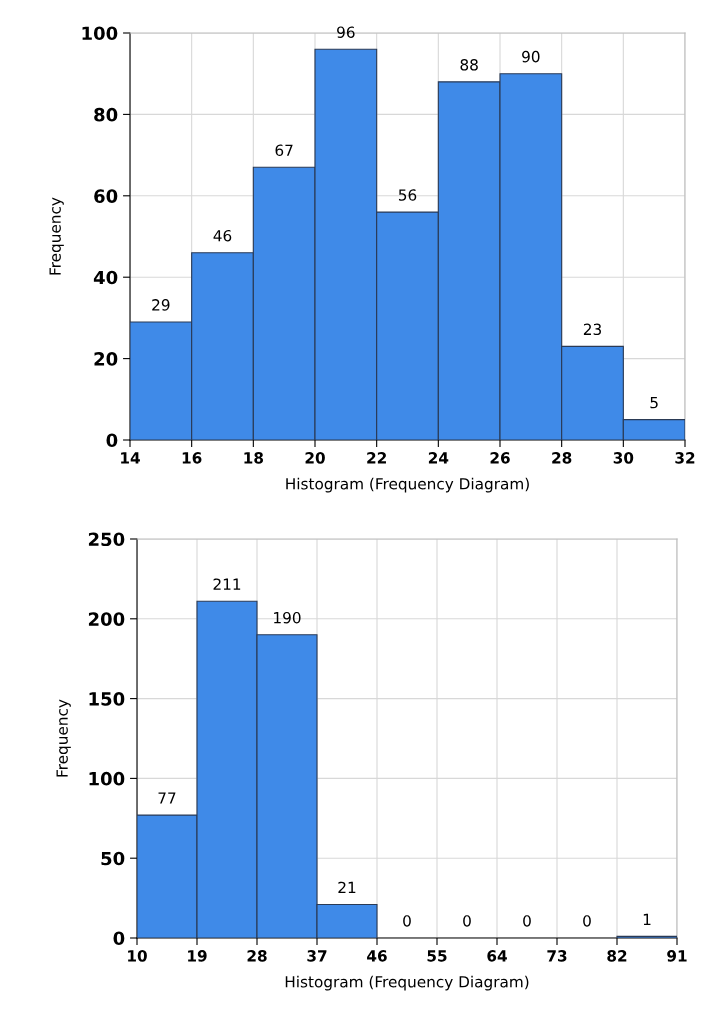  Describe the element at coordinates (376, 458) in the screenshot. I see `x-tick-label: 22` at that location.